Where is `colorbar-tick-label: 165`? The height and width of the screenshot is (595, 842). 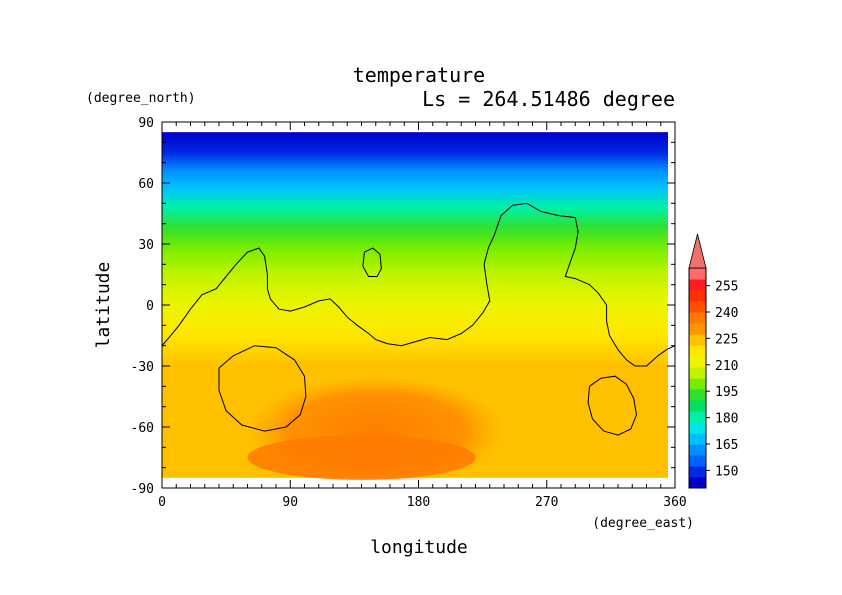 colorbar-tick-label: 165 is located at coordinates (726, 445).